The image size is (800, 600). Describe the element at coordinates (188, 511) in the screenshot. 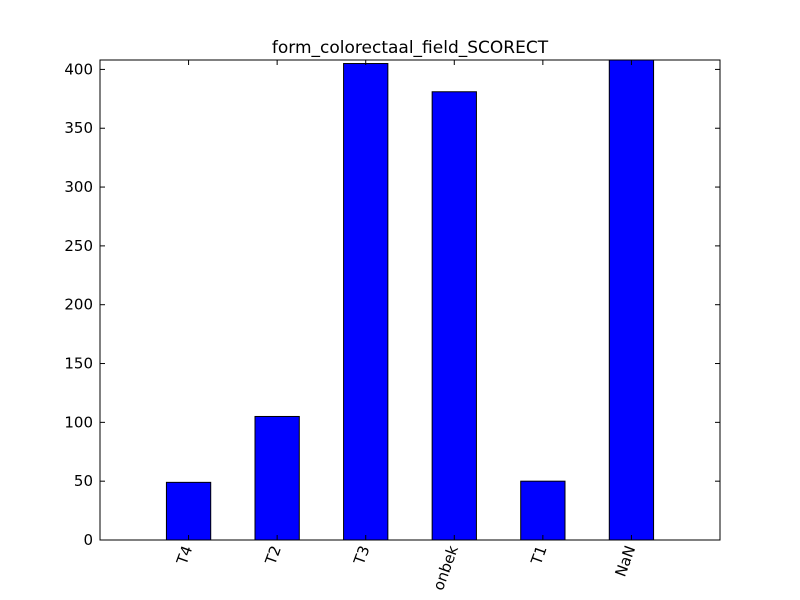

I see `bar-t4` at that location.